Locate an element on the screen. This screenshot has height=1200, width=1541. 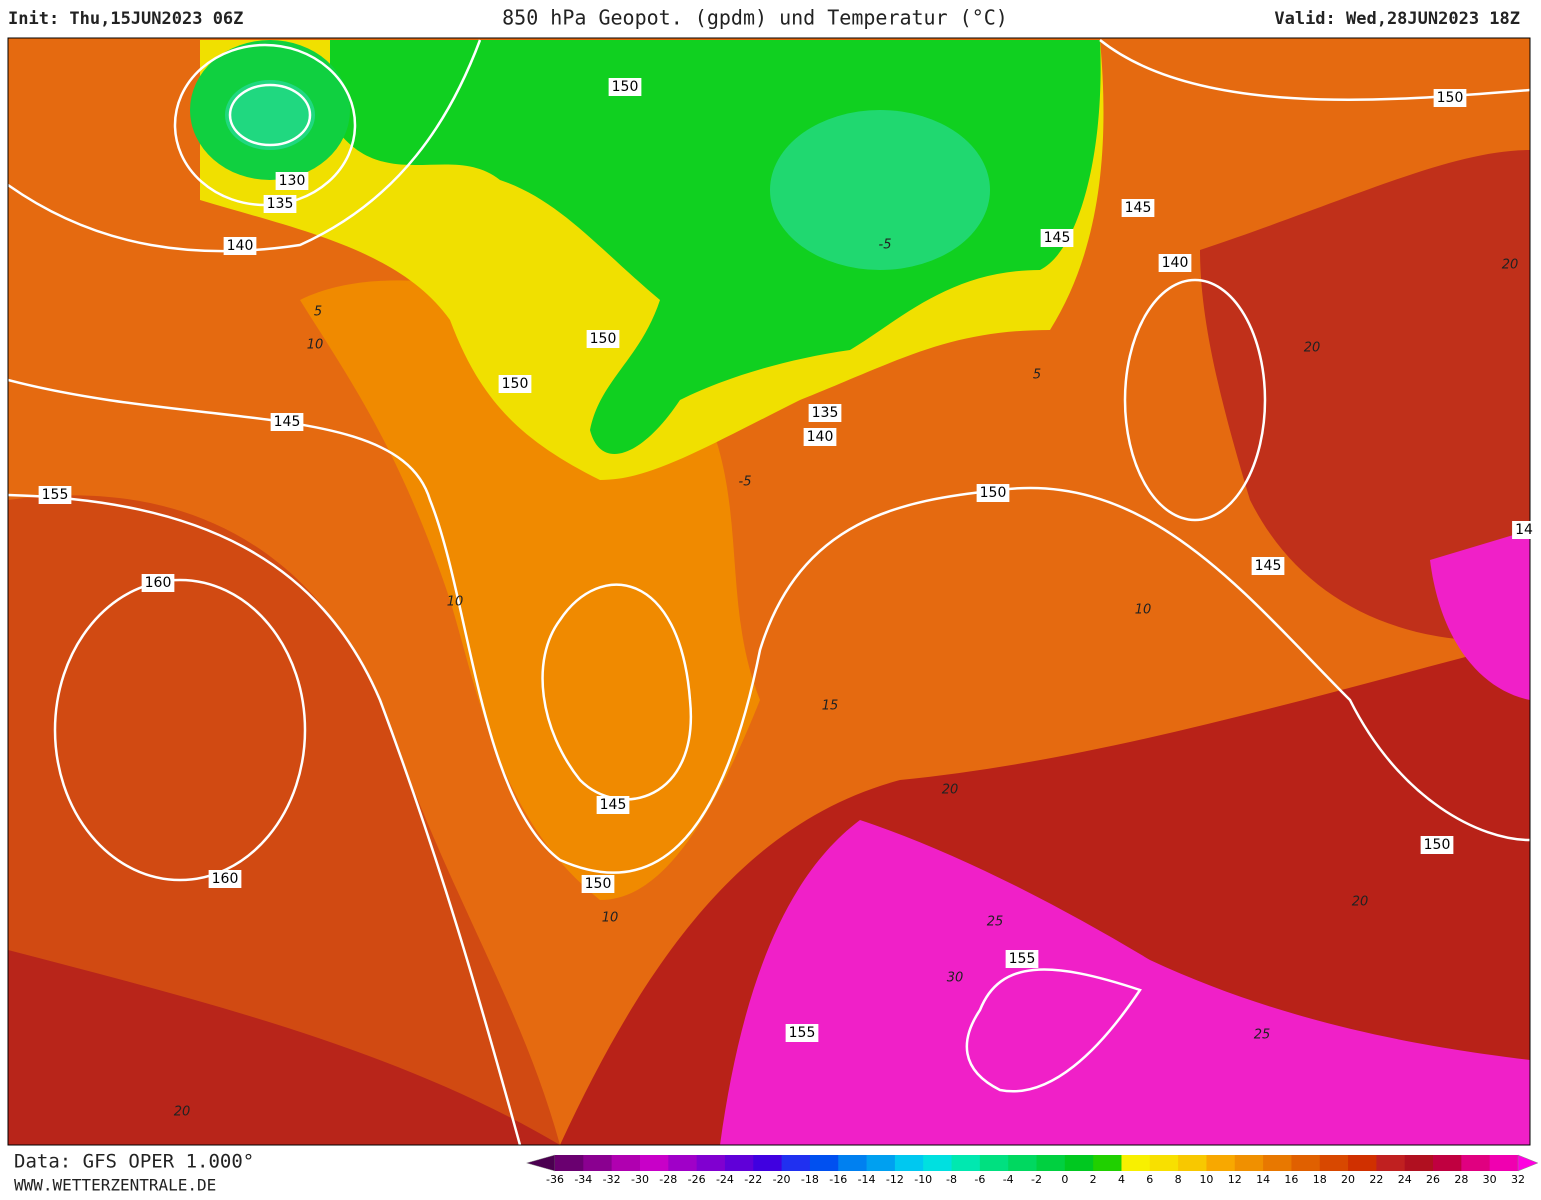
colorbar-label: 28 is located at coordinates (1461, 1179).